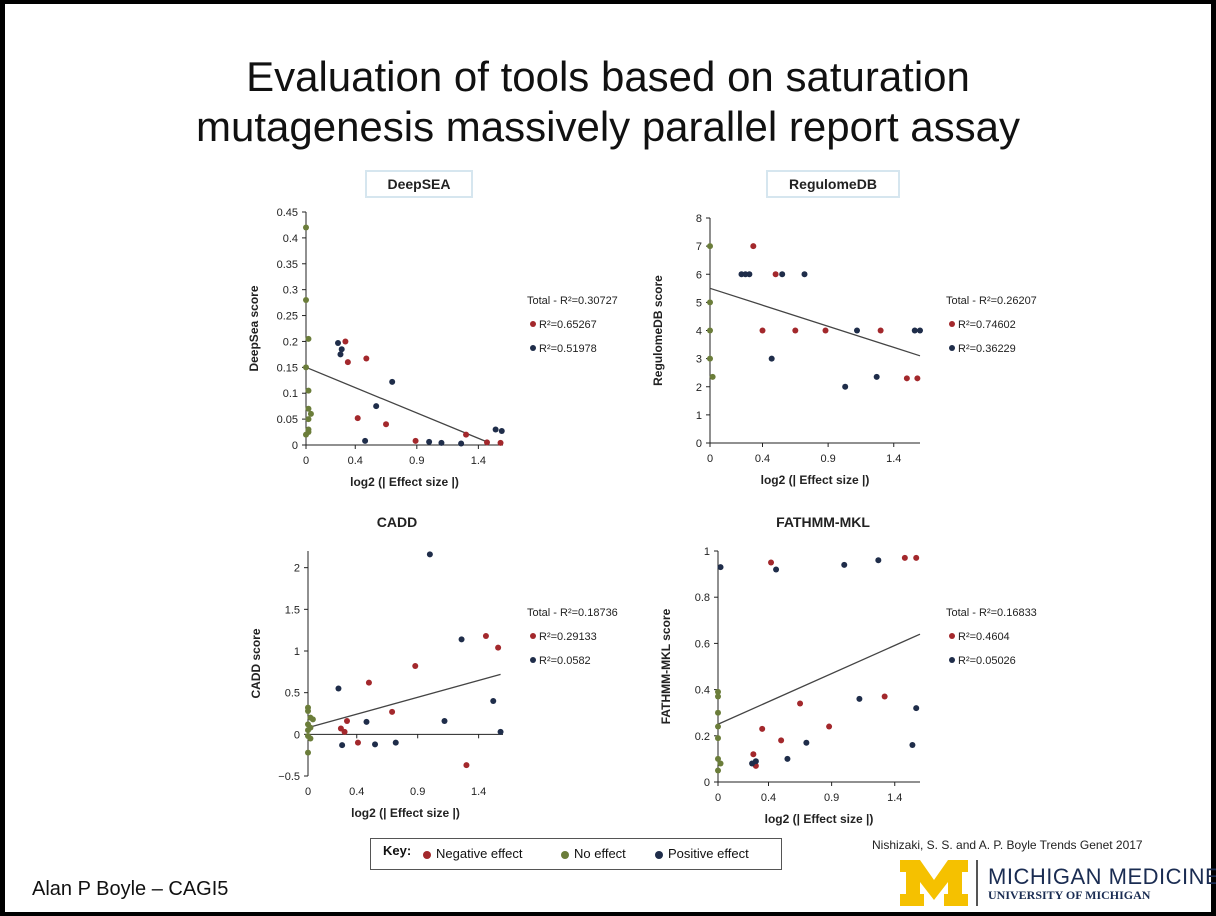  I want to click on deepsea-x-tick-label: 0.9, so click(416, 461).